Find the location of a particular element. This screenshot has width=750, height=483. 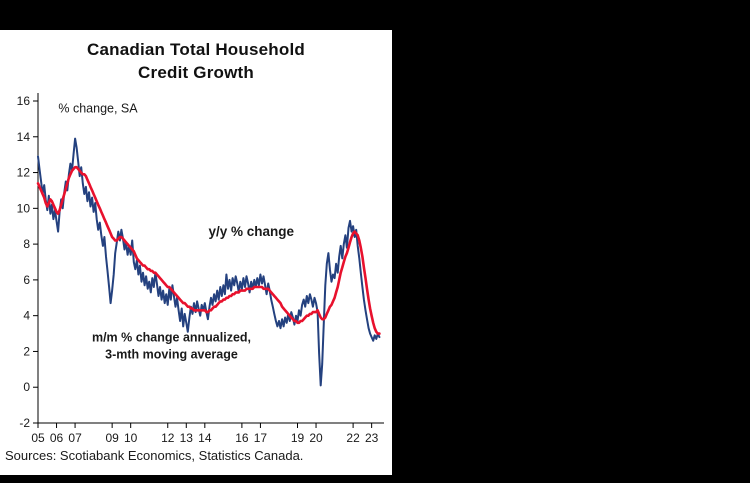

svg-text: 4 is located at coordinates (26, 316).